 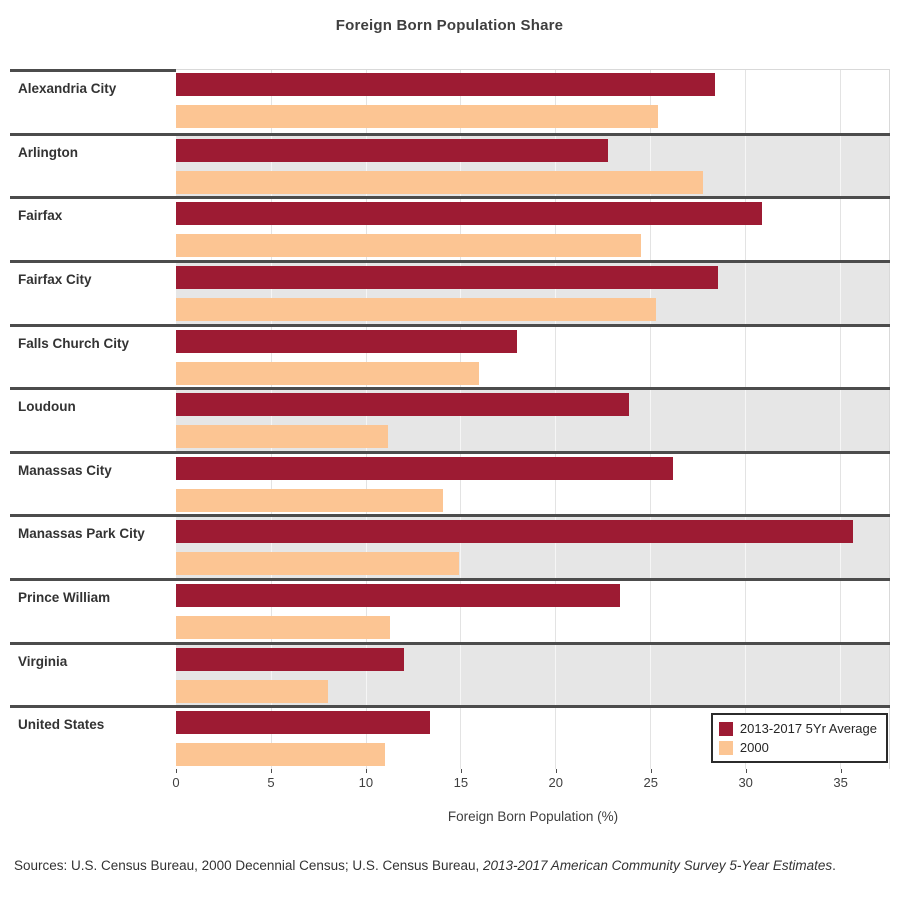 I want to click on category-row: Fairfax, so click(x=450, y=228).